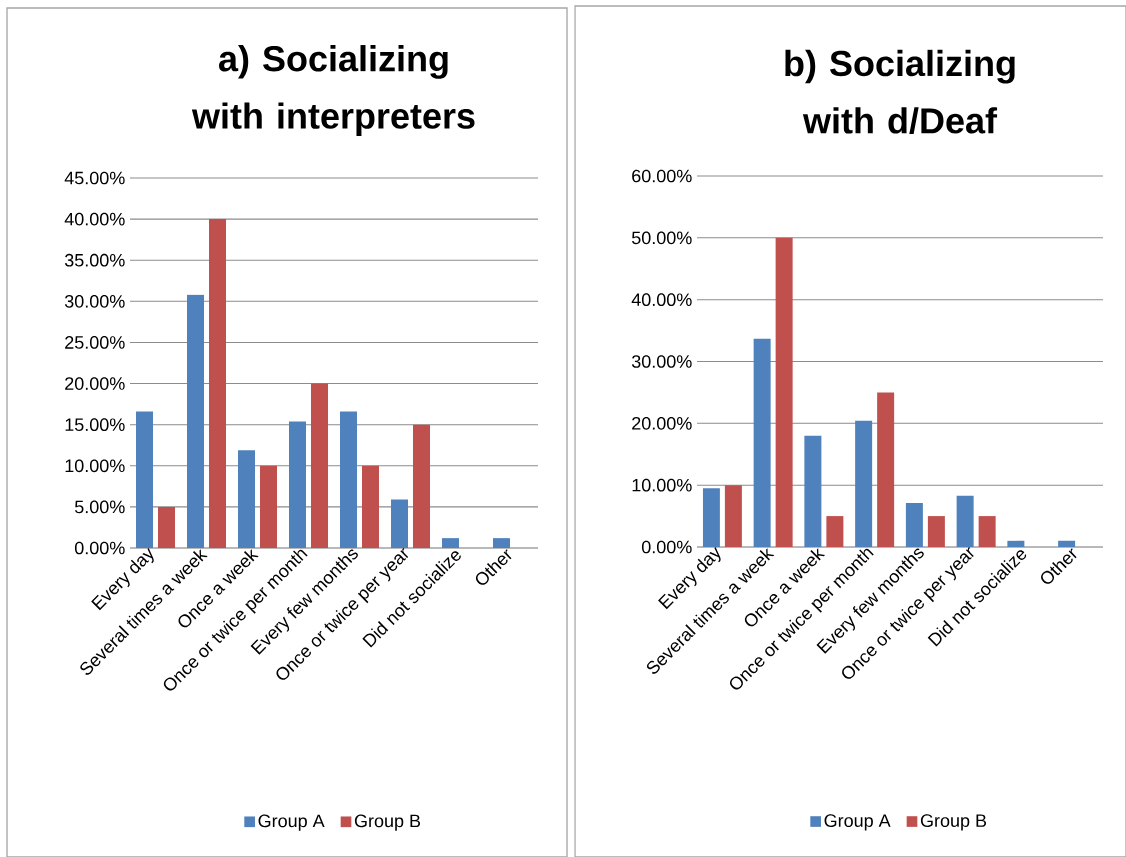 The height and width of the screenshot is (857, 1126). I want to click on y-tick-label: 15.00%, so click(95, 425).